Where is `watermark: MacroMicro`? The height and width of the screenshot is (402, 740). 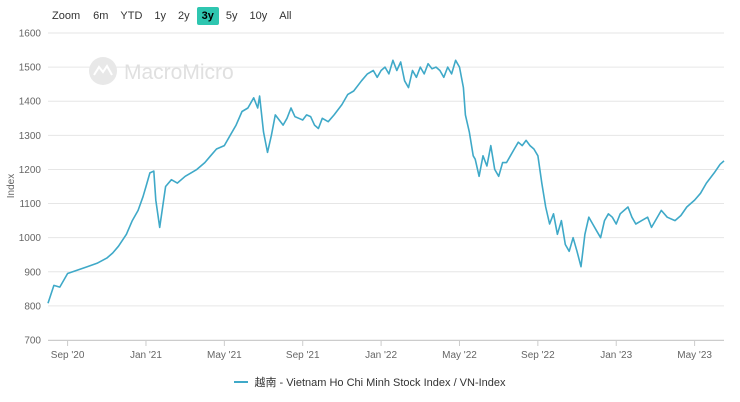
watermark: MacroMicro is located at coordinates (161, 71).